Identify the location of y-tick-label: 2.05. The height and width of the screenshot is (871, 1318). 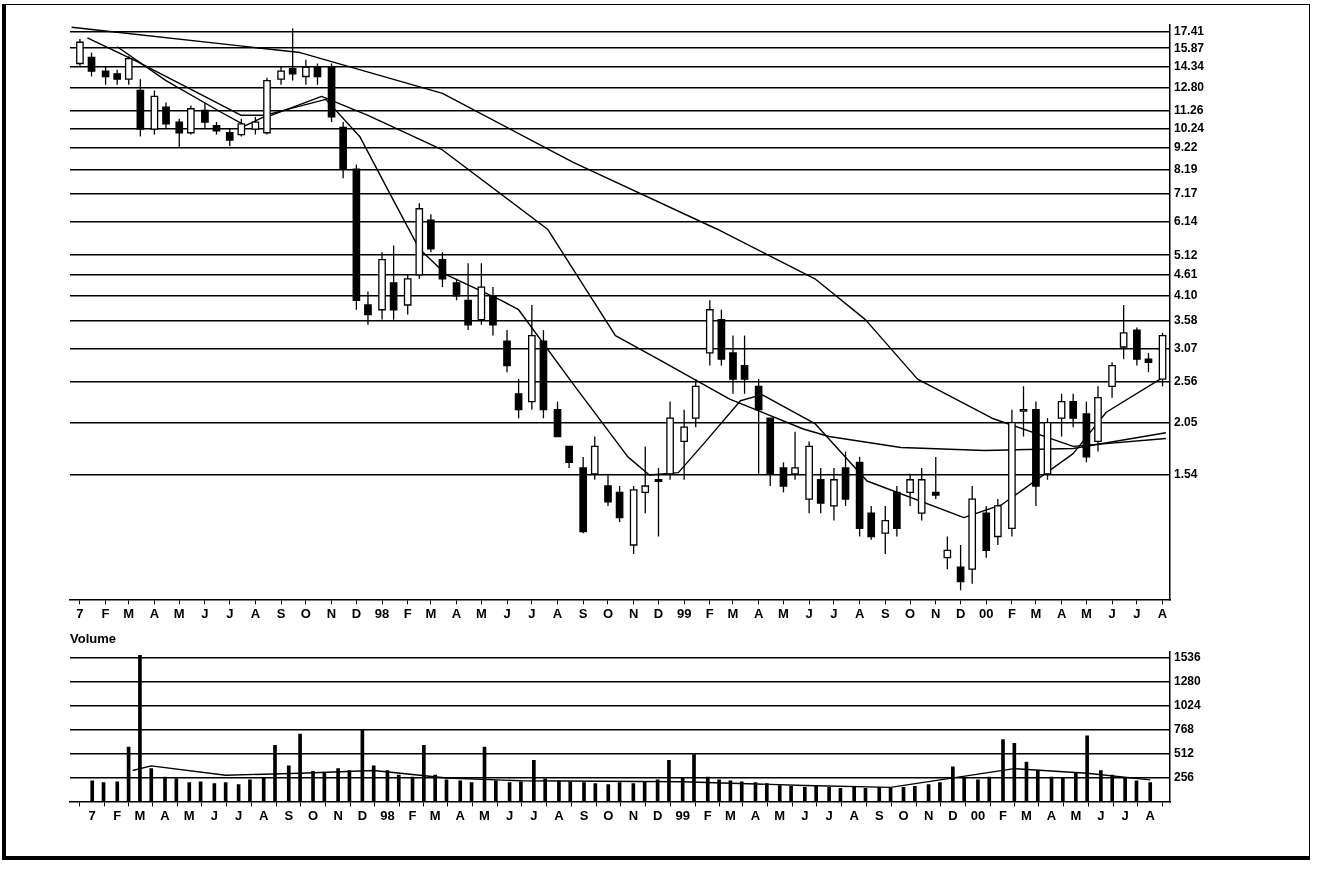
(1186, 421).